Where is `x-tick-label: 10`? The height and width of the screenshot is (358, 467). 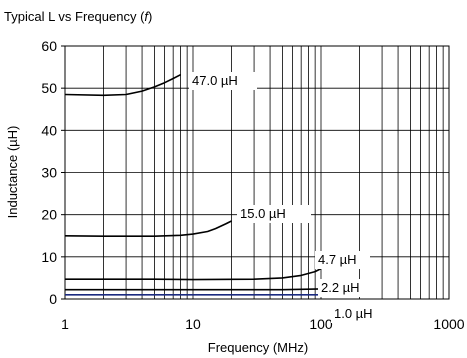
x-tick-label: 10 is located at coordinates (193, 324).